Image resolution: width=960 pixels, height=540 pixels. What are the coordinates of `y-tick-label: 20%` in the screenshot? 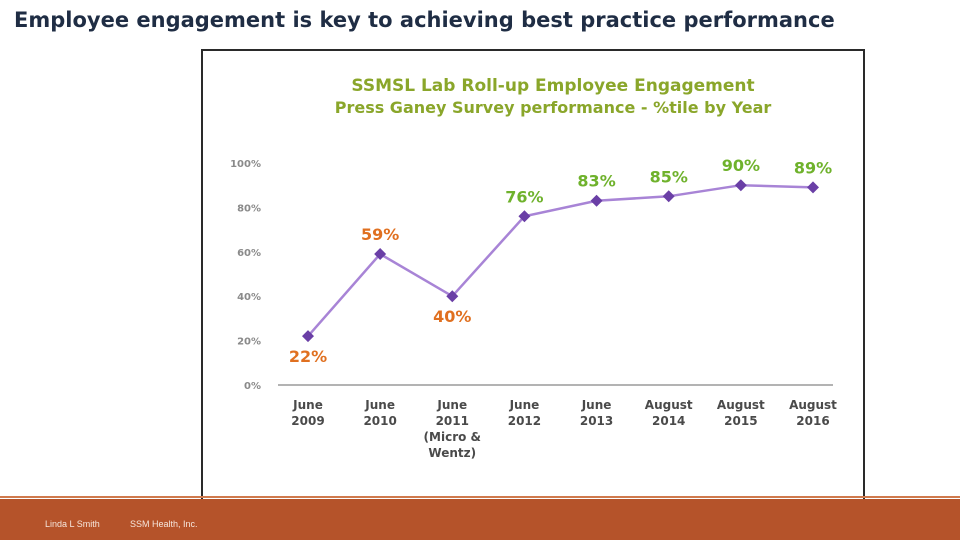 It's located at (249, 342).